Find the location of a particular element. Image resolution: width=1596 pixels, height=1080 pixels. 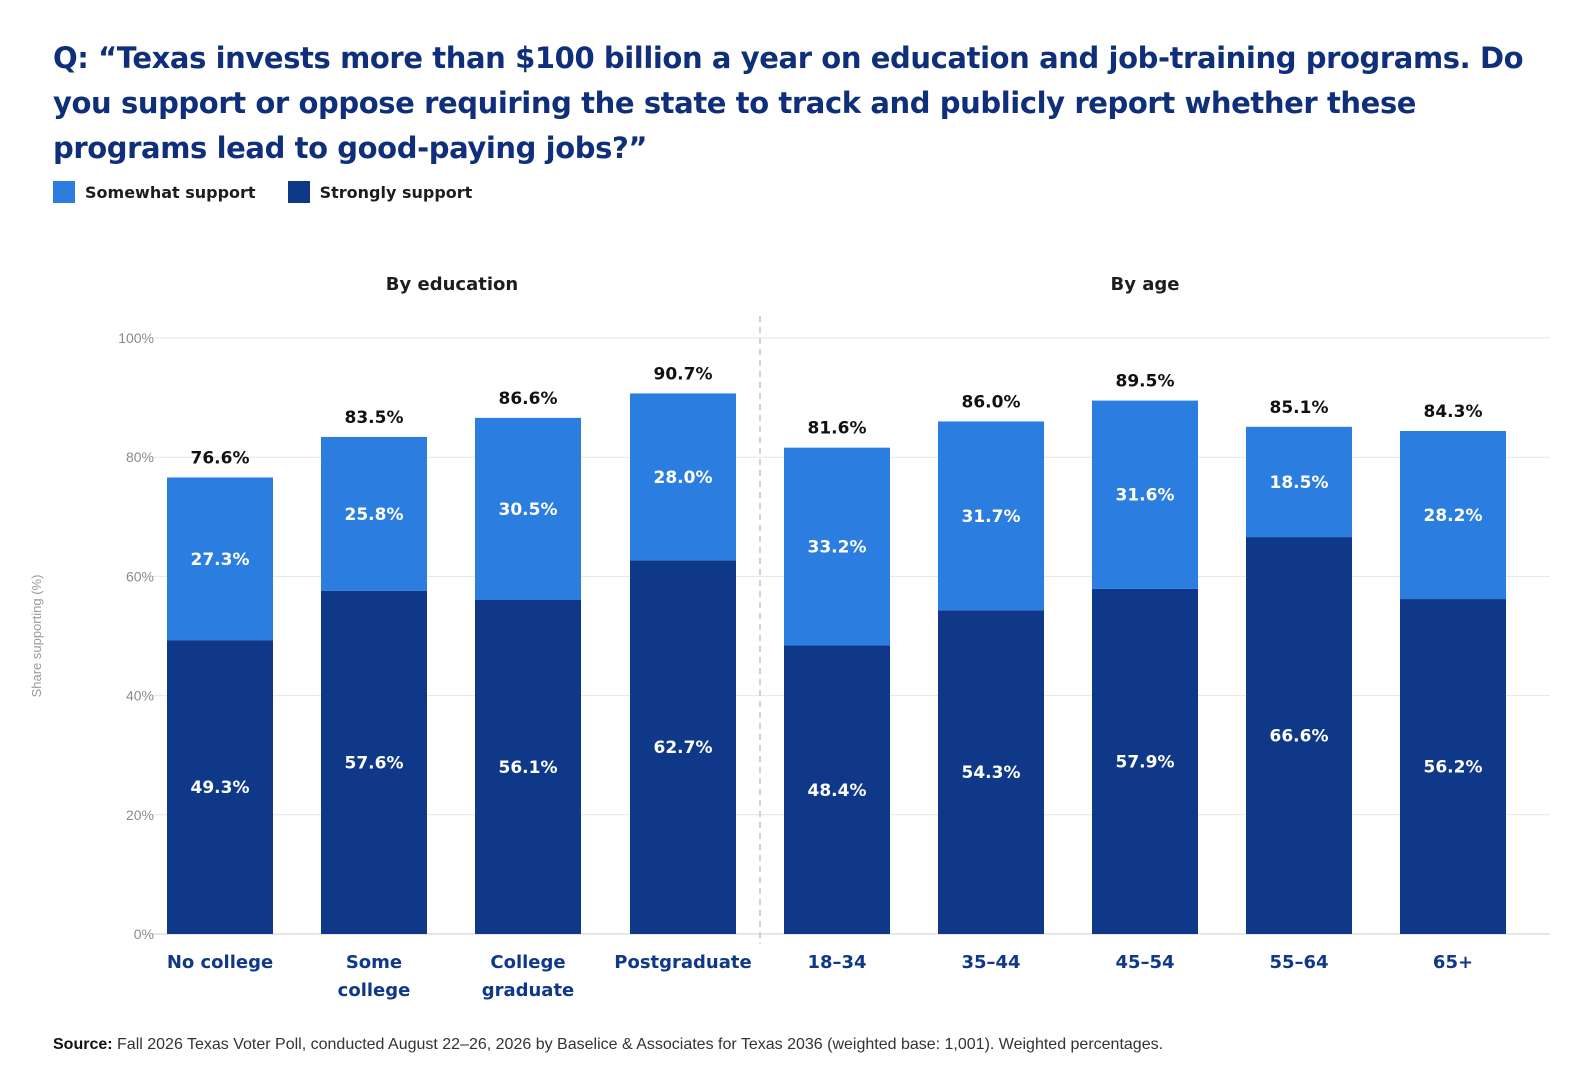

data-label-somewhat: 28.0% is located at coordinates (683, 478).